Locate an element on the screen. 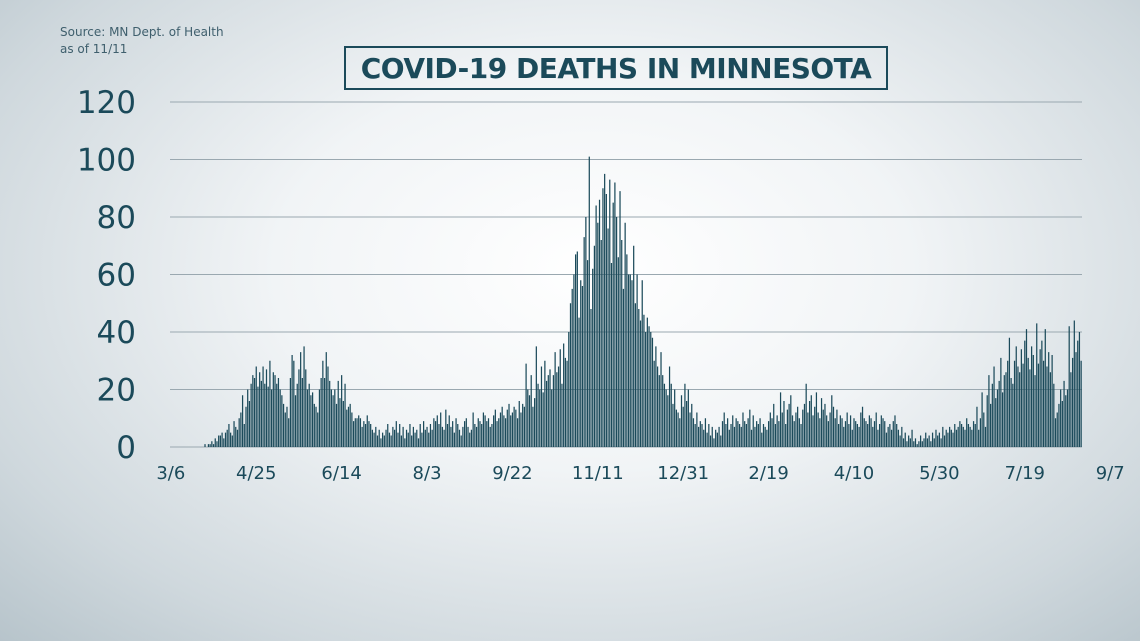 This screenshot has width=1140, height=641. as-of-date: as of 11/11 is located at coordinates (94, 49).